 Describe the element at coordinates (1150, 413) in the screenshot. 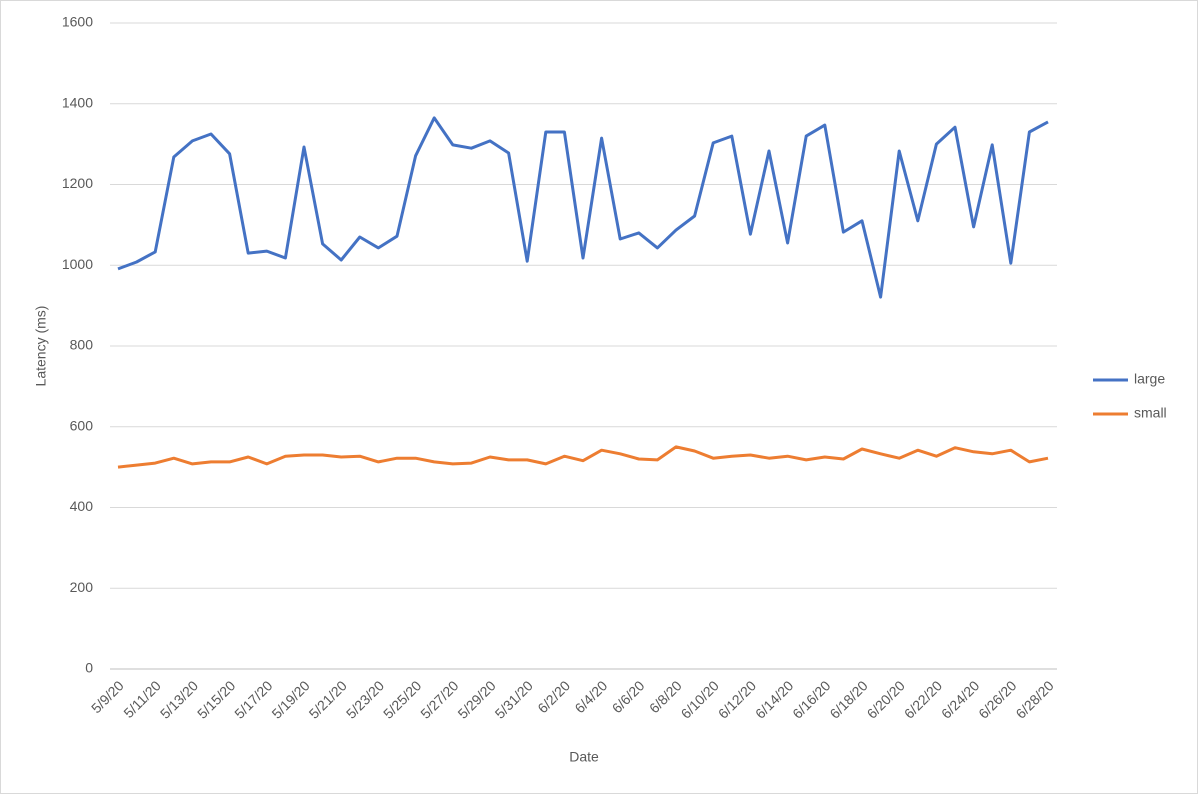

I see `legend-label: small` at that location.